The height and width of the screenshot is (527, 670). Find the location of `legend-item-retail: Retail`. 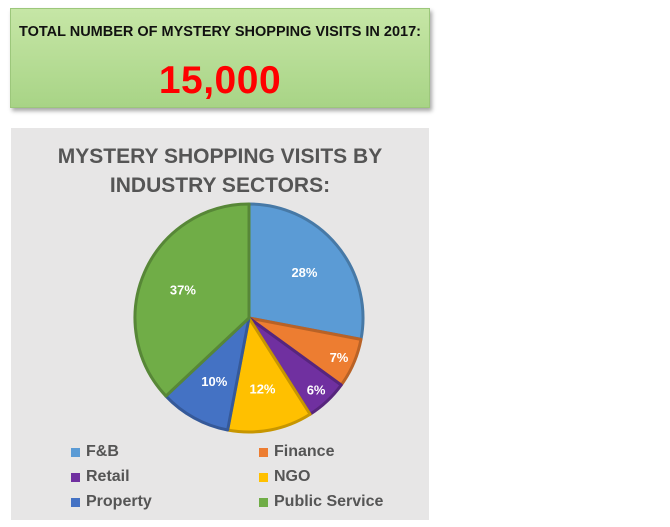

legend-item-retail: Retail is located at coordinates (100, 477).